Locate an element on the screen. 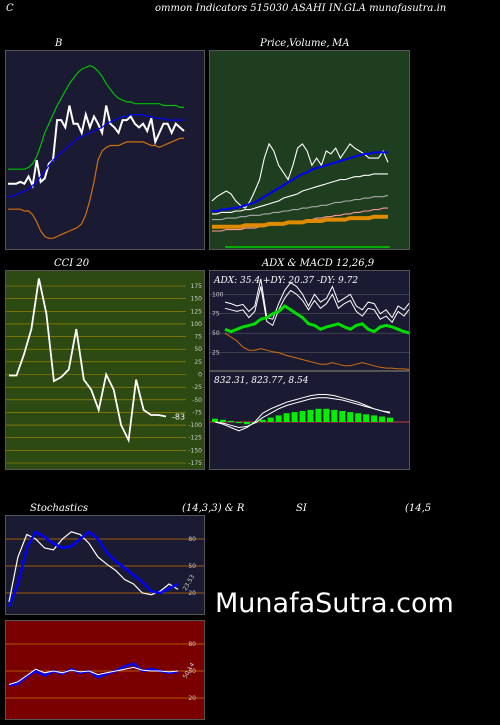  bollinger-upper-line is located at coordinates (96, 117).